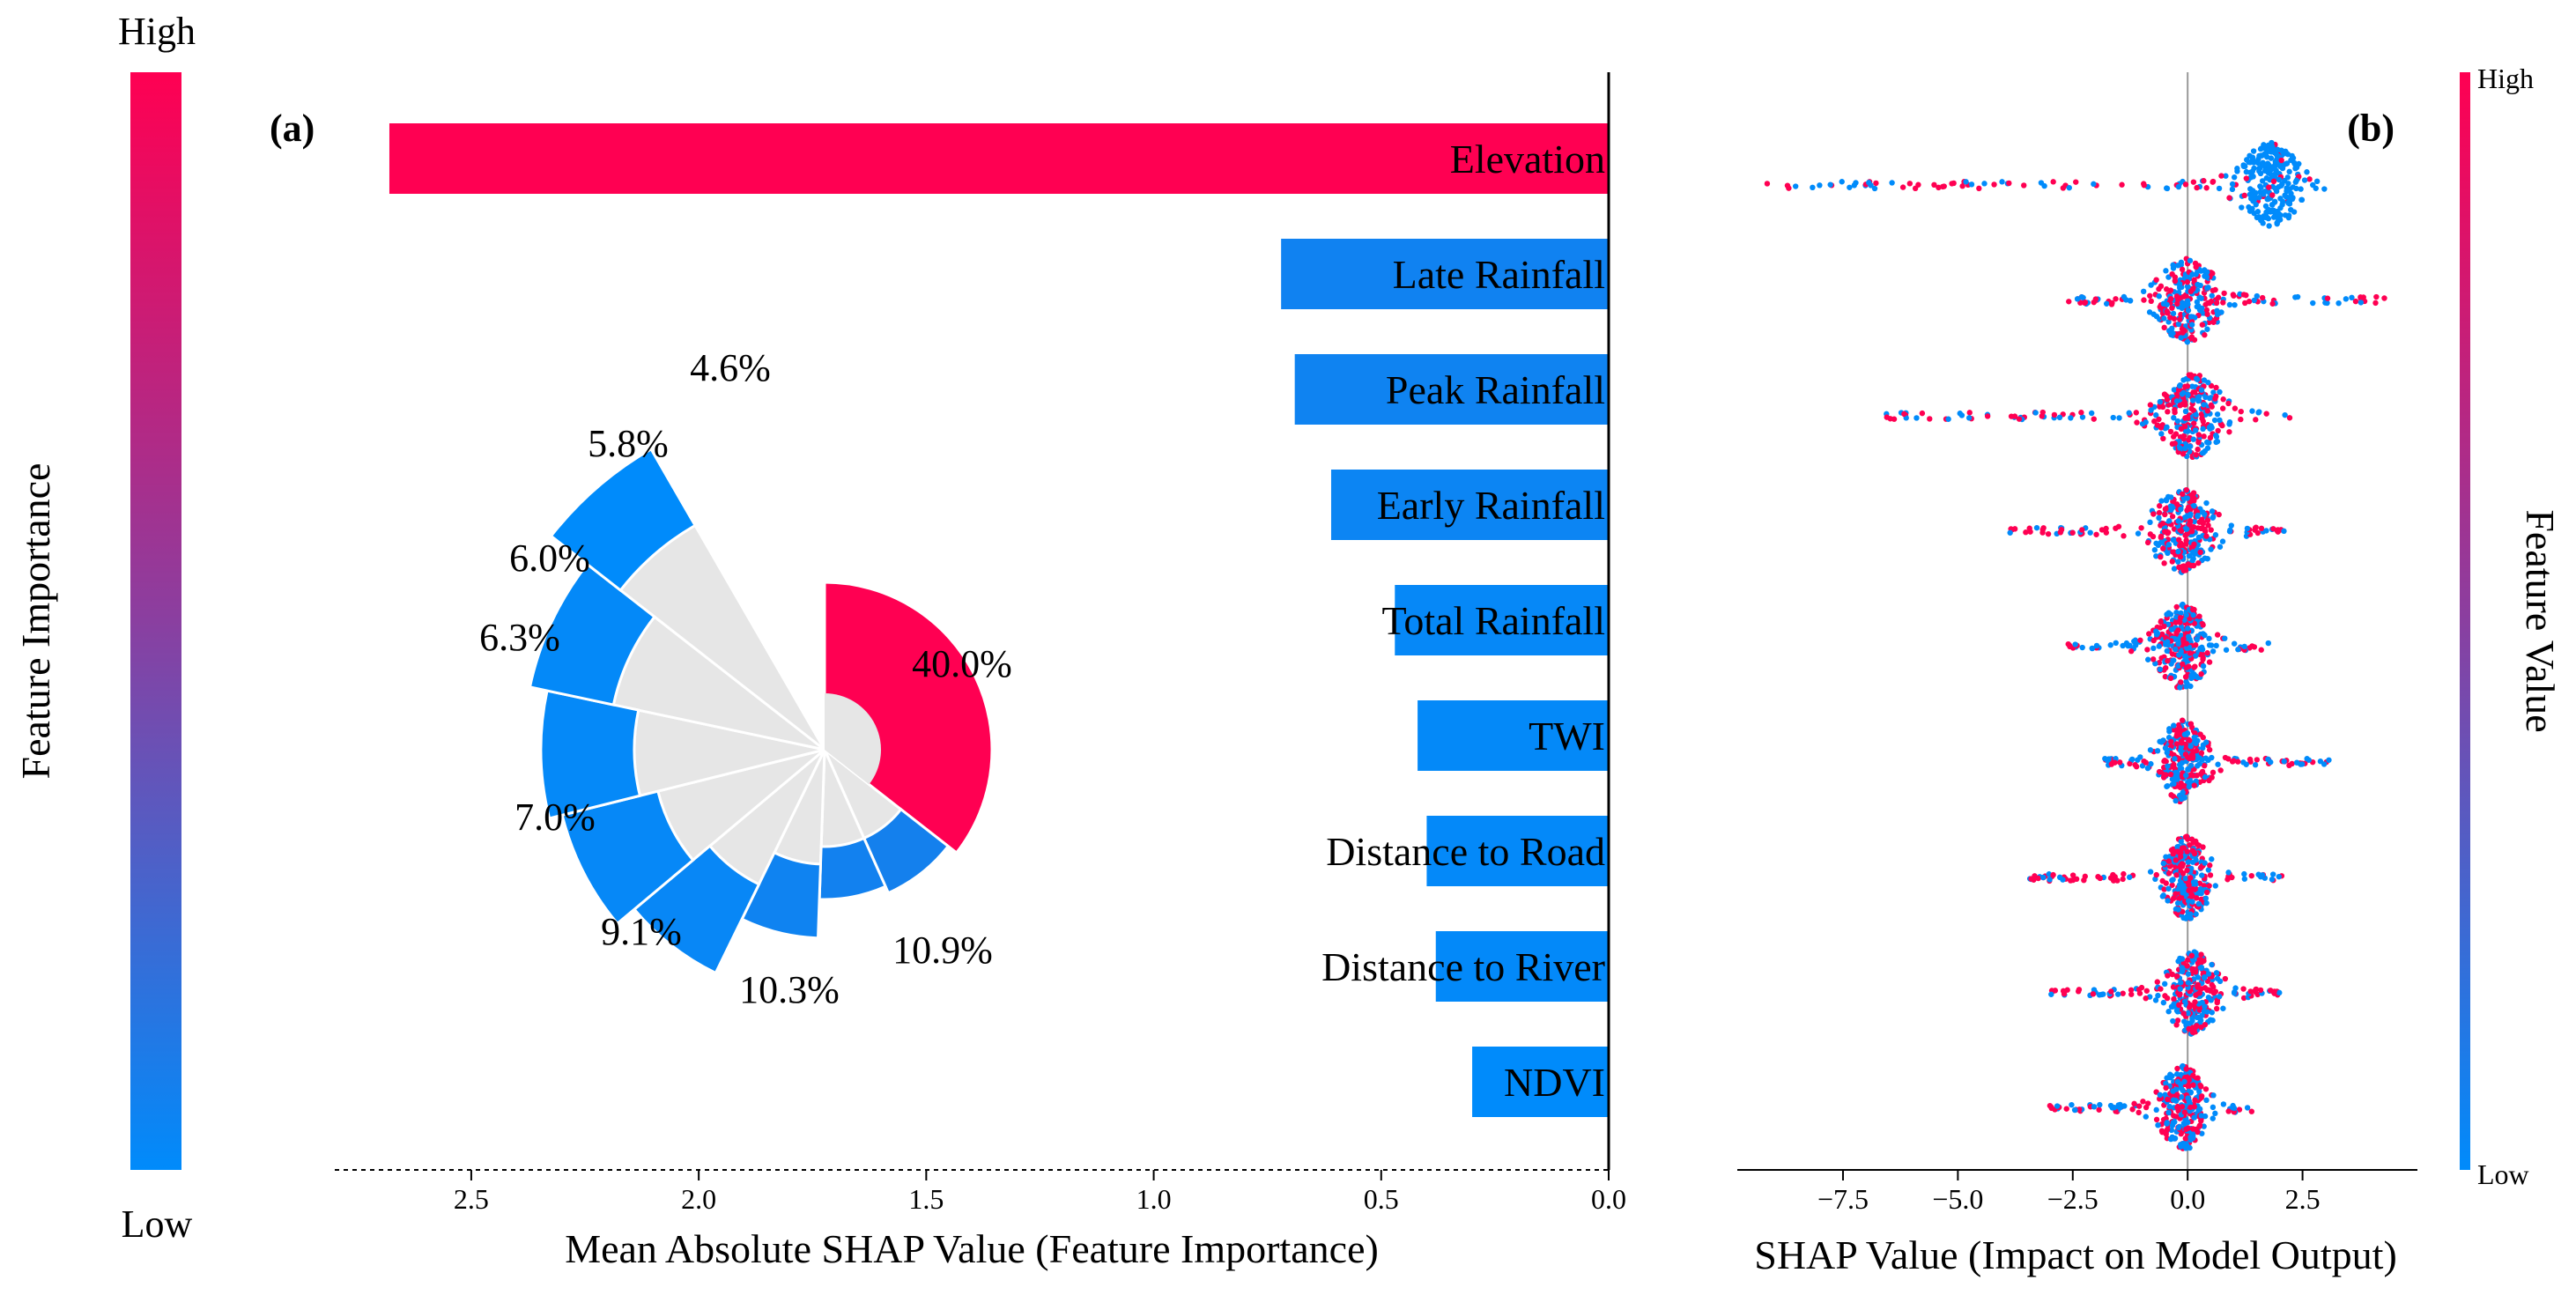 The height and width of the screenshot is (1295, 2576). I want to click on bar-label-4: Total Rainfall, so click(1493, 620).